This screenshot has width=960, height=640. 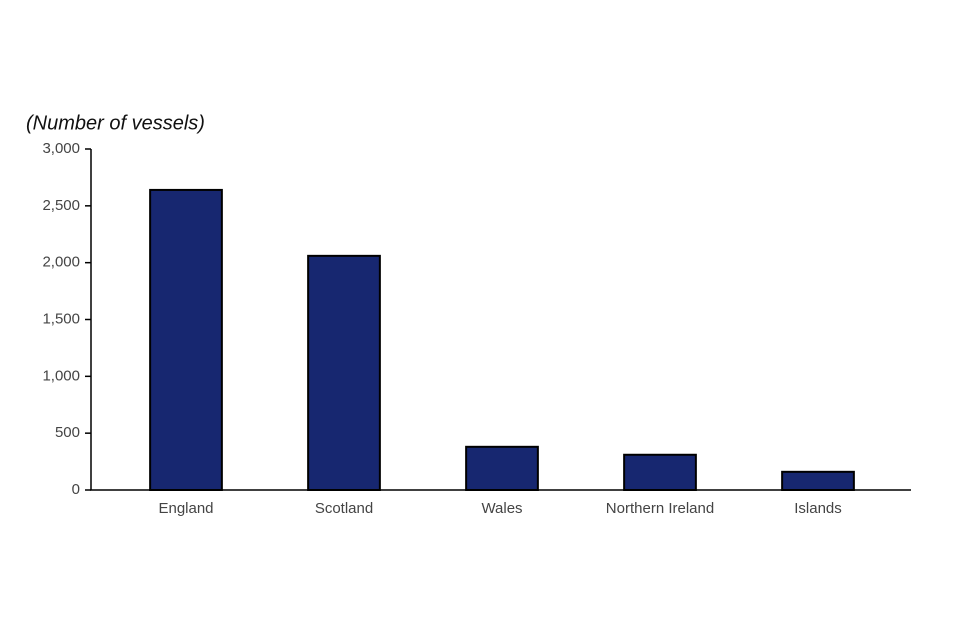 What do you see at coordinates (67, 432) in the screenshot?
I see `y-tick-label: 500` at bounding box center [67, 432].